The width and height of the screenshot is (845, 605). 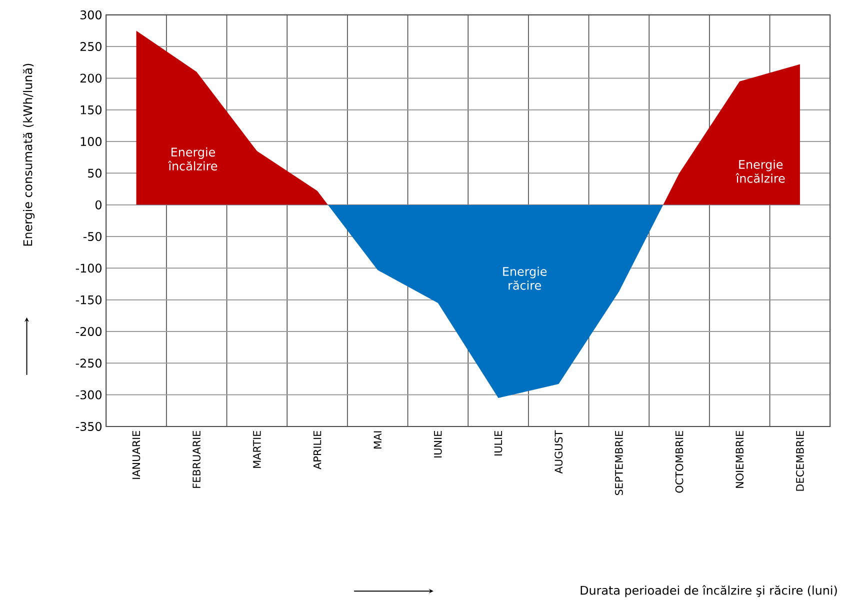 What do you see at coordinates (438, 444) in the screenshot?
I see `x-tick-label: IUNIE` at bounding box center [438, 444].